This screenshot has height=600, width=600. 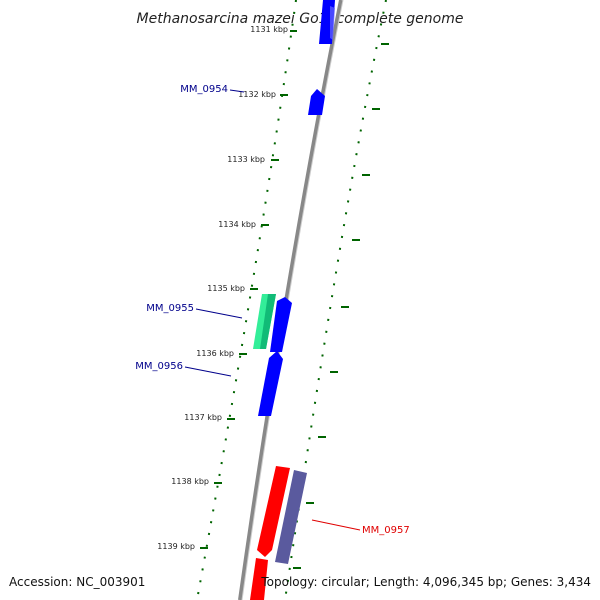 I want to click on gene-label-mm0957: MM_0957, so click(x=386, y=530).